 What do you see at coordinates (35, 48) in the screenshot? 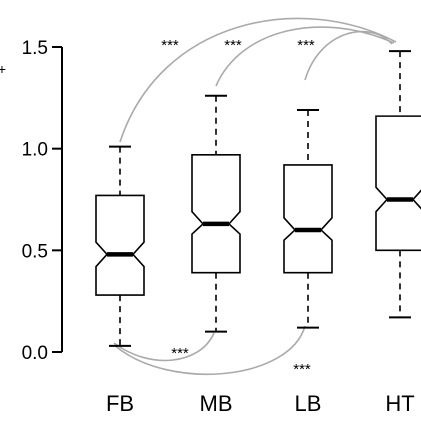
I see `y-tick-label: 1.5` at bounding box center [35, 48].